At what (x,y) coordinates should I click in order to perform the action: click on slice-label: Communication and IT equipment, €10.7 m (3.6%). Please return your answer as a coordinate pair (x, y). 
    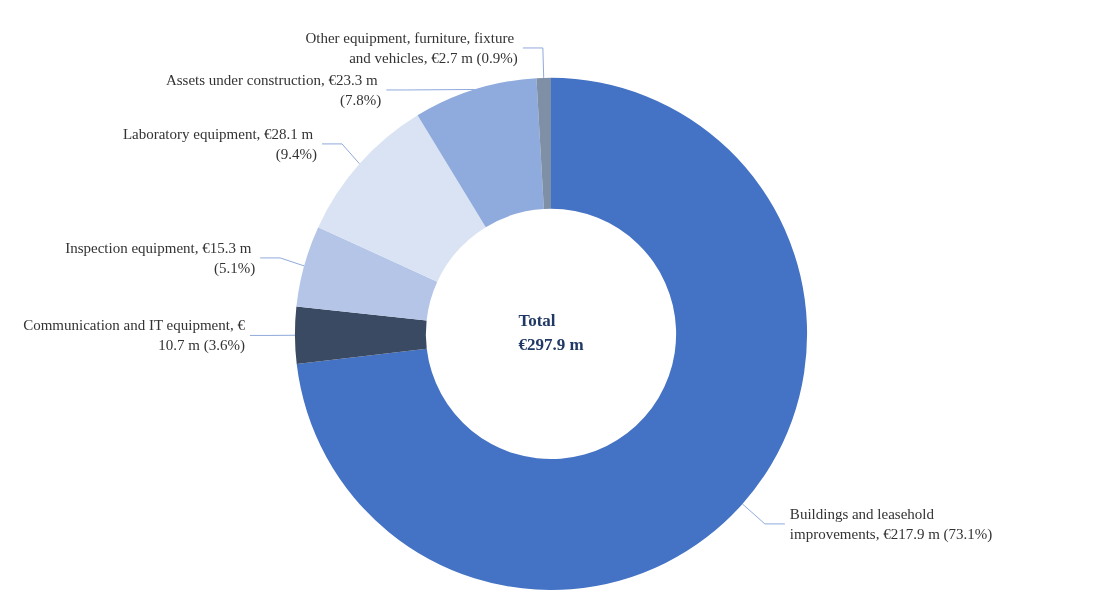
    Looking at the image, I should click on (134, 336).